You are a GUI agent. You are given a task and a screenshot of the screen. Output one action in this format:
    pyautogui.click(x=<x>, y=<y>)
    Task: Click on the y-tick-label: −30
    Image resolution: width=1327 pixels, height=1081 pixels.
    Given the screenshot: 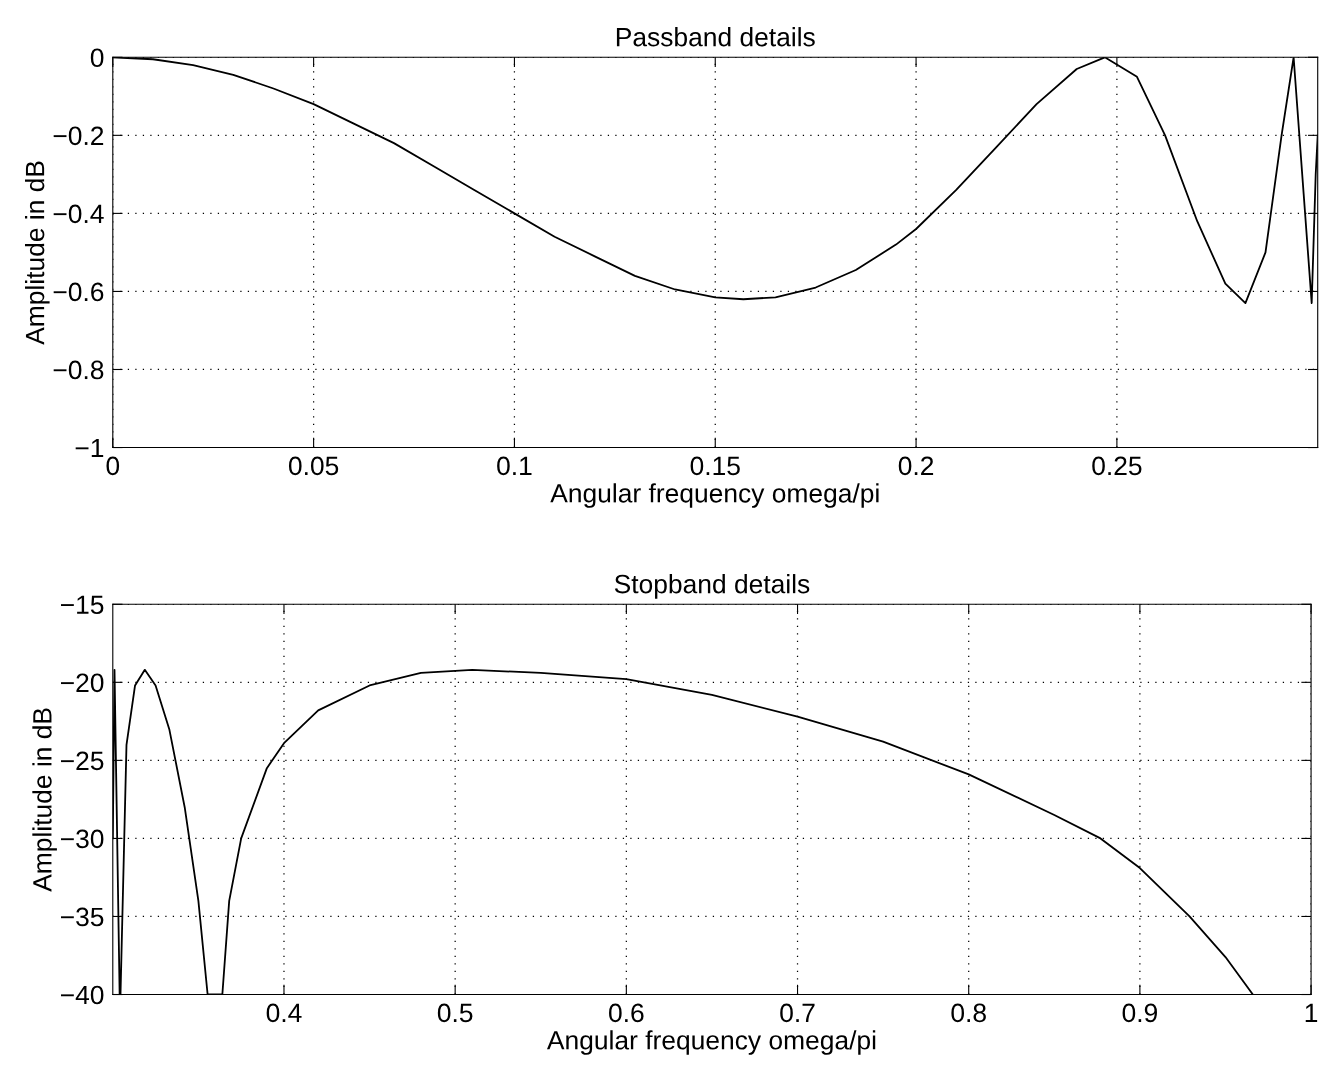 What is the action you would take?
    pyautogui.click(x=82, y=839)
    